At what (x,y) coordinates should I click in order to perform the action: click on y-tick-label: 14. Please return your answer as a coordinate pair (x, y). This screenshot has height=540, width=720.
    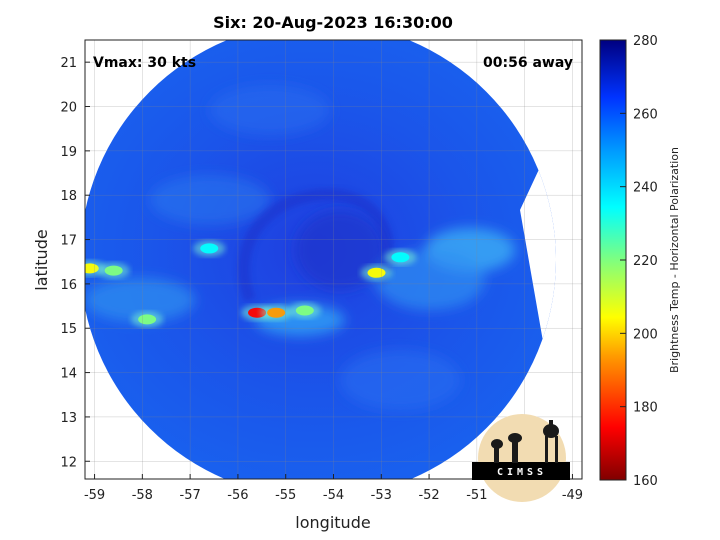
    Looking at the image, I should click on (68, 374).